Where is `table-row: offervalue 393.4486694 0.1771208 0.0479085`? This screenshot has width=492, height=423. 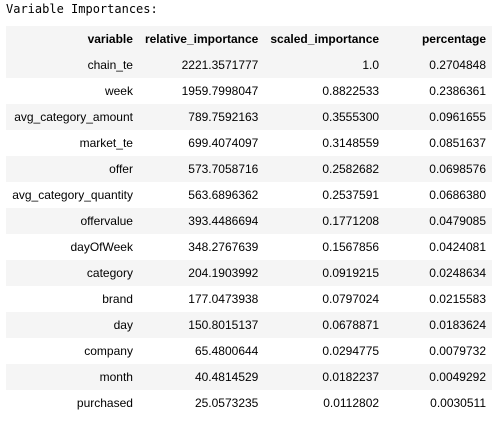
table-row: offervalue 393.4486694 0.1771208 0.0479085 is located at coordinates (249, 221).